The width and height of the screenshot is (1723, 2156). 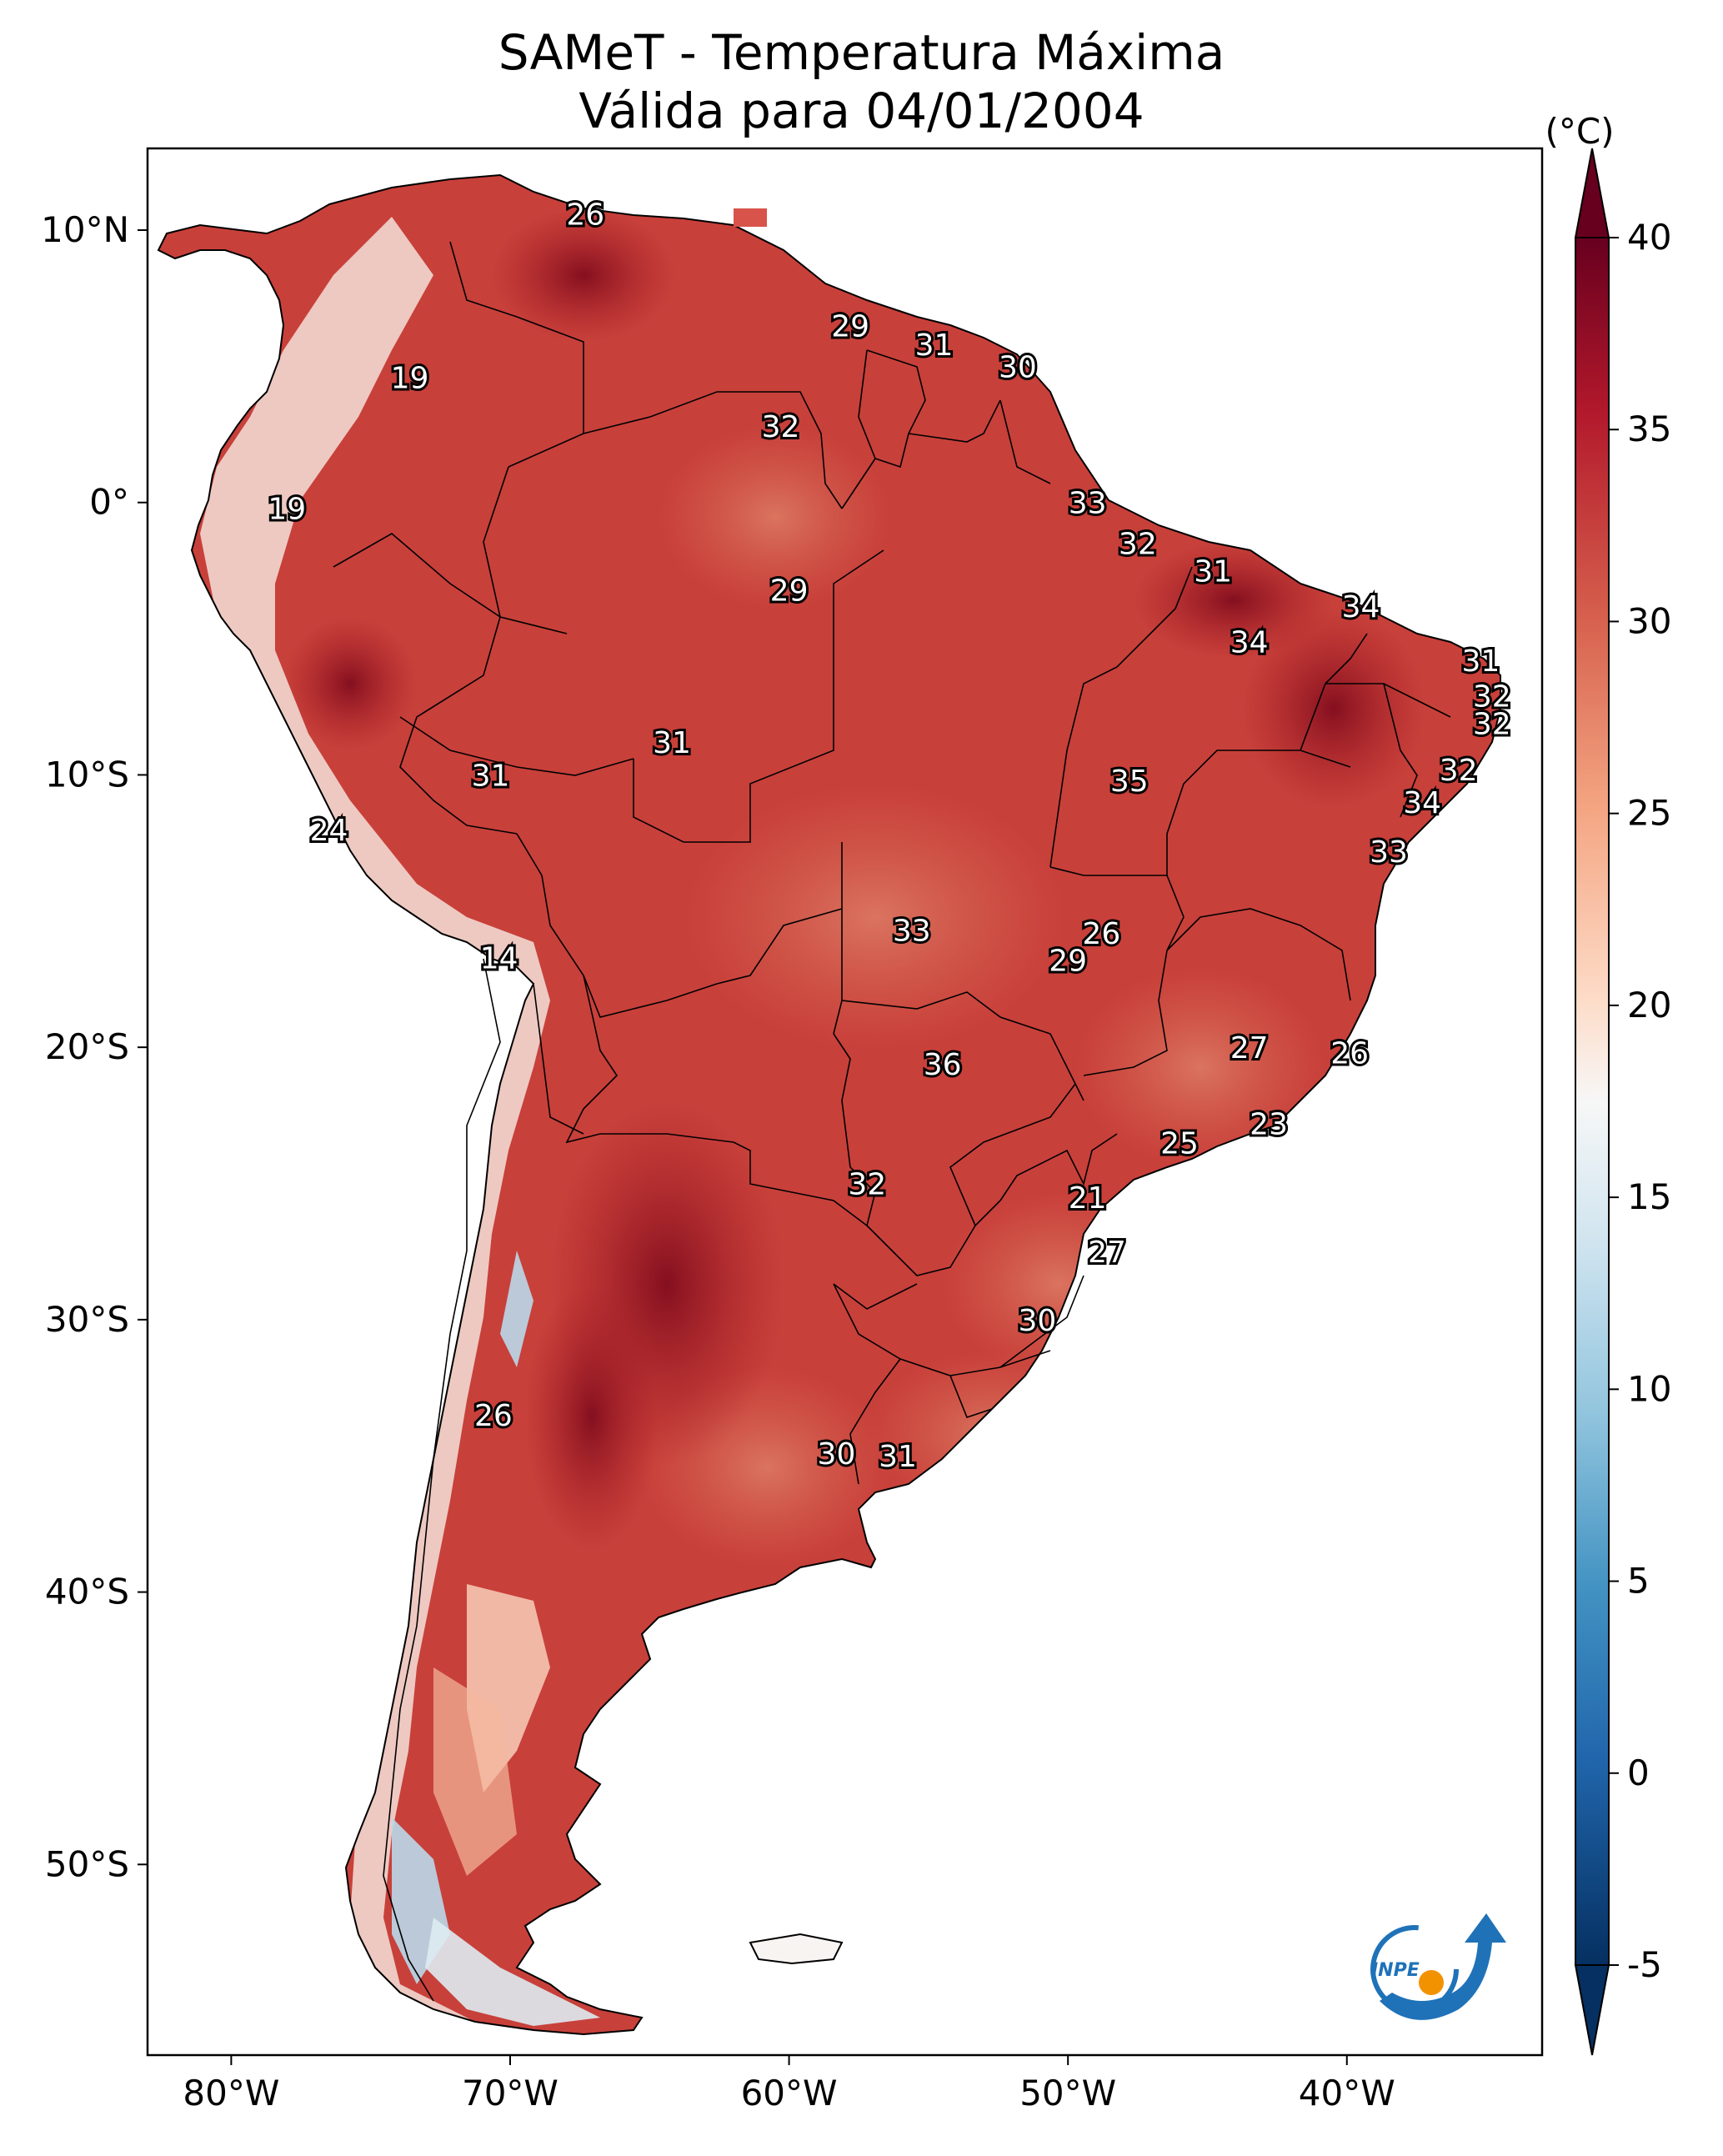 I want to click on lat-tick-label: 0°, so click(x=109, y=503).